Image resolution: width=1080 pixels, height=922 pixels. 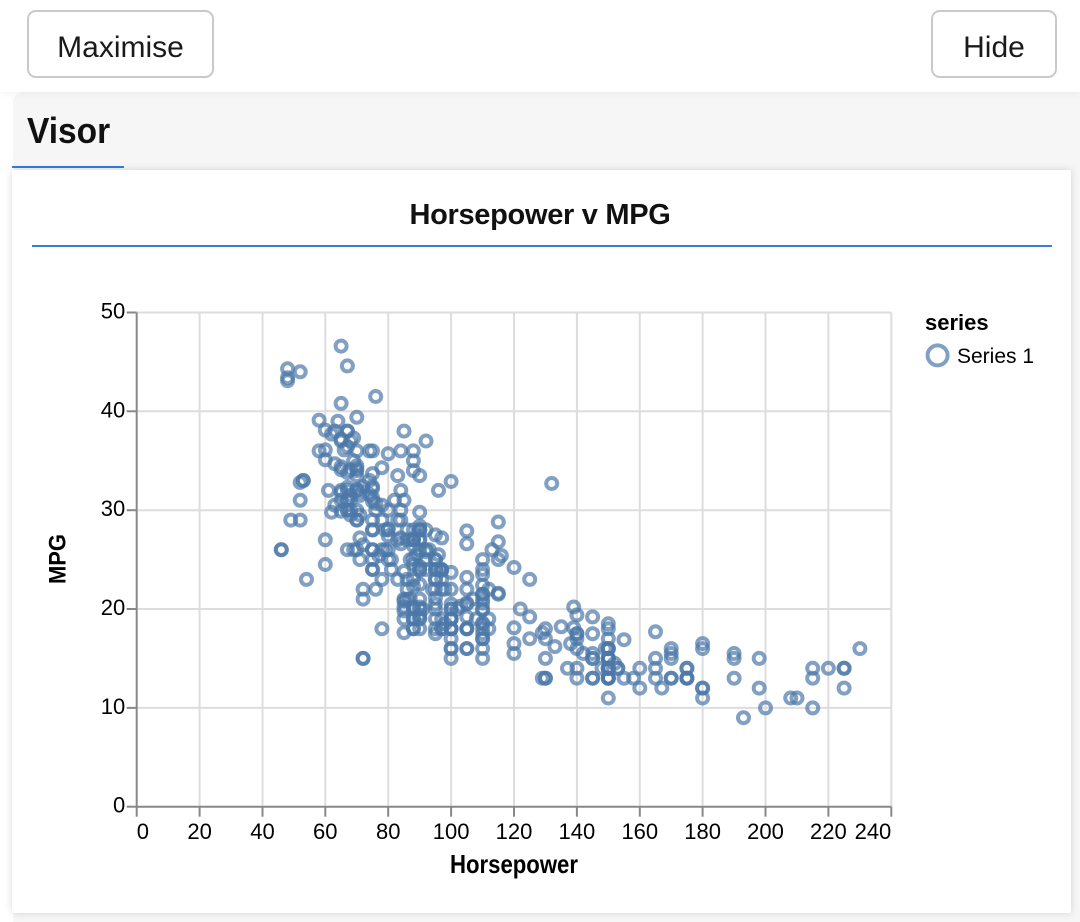 What do you see at coordinates (514, 864) in the screenshot?
I see `svg-text: Horsepower` at bounding box center [514, 864].